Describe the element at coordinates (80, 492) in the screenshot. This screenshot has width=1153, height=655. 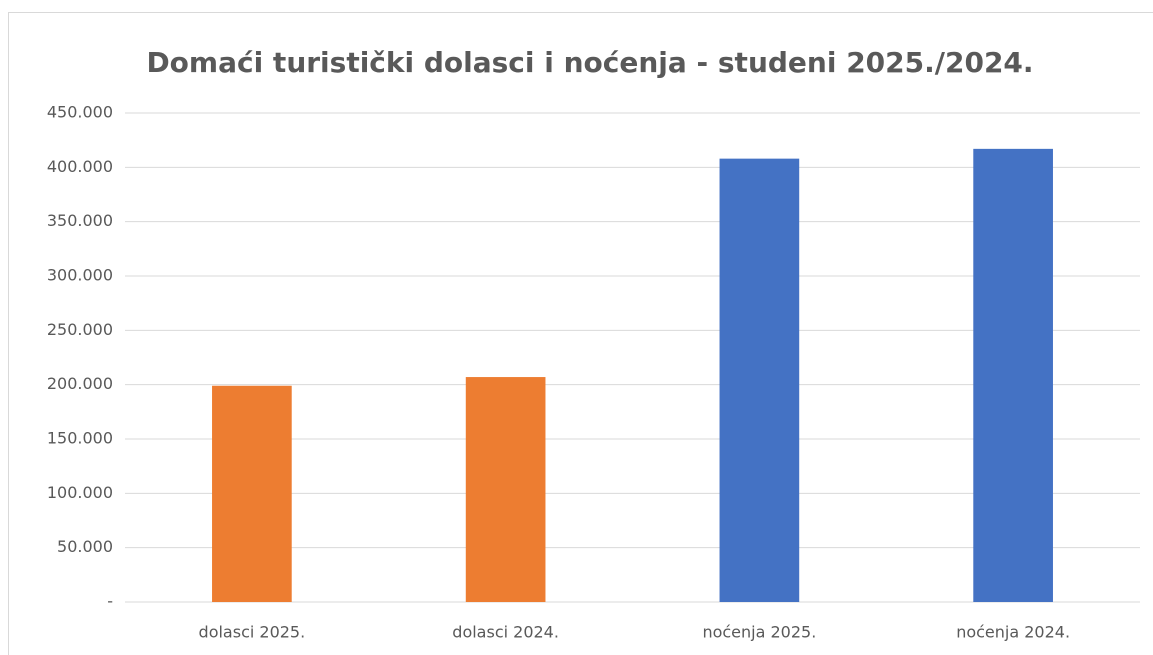
I see `y-tick-label: 100.000` at that location.